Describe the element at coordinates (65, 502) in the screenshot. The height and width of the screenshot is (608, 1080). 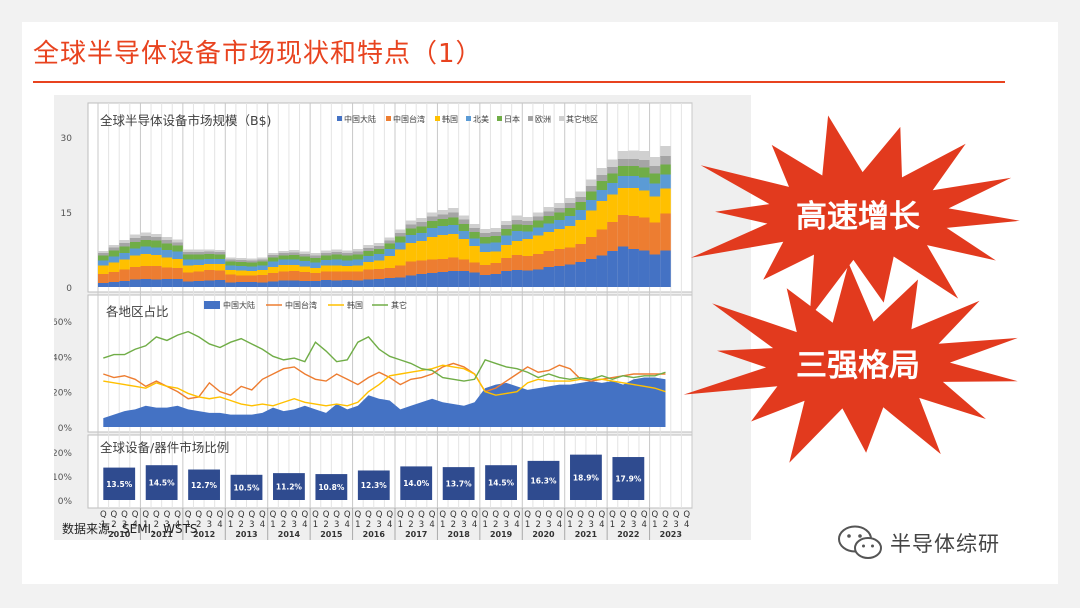
I see `y-tick-label: 0%` at that location.